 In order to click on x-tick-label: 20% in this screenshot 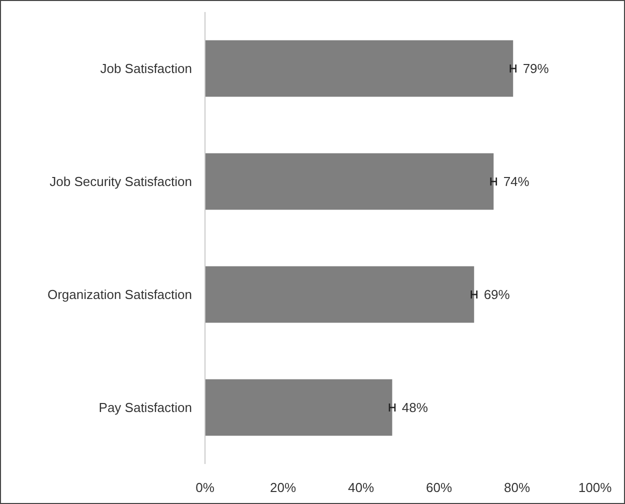, I will do `click(283, 487)`.